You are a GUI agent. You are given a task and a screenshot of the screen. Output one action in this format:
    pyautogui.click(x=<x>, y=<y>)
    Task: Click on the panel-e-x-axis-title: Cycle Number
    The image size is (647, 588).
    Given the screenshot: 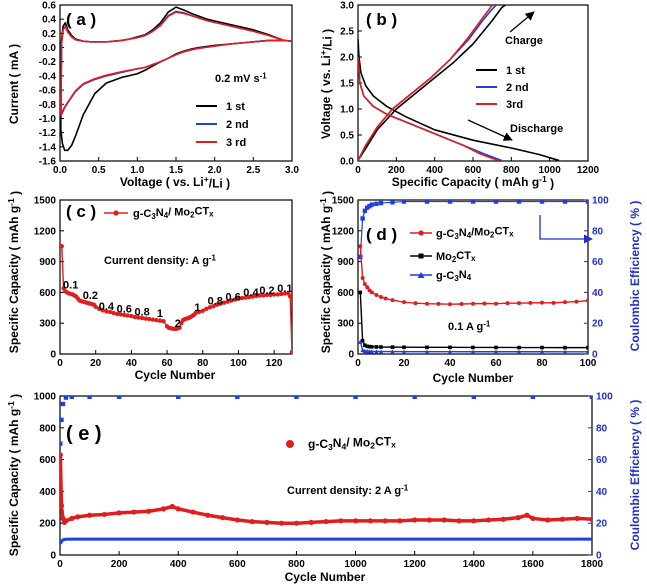 What is the action you would take?
    pyautogui.click(x=325, y=577)
    